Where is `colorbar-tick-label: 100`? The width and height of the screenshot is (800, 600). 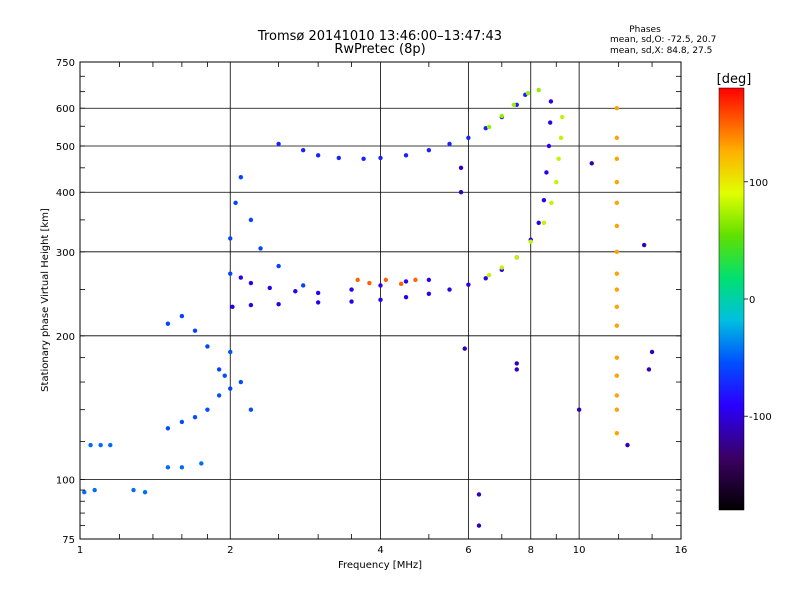 colorbar-tick-label: 100 is located at coordinates (758, 183).